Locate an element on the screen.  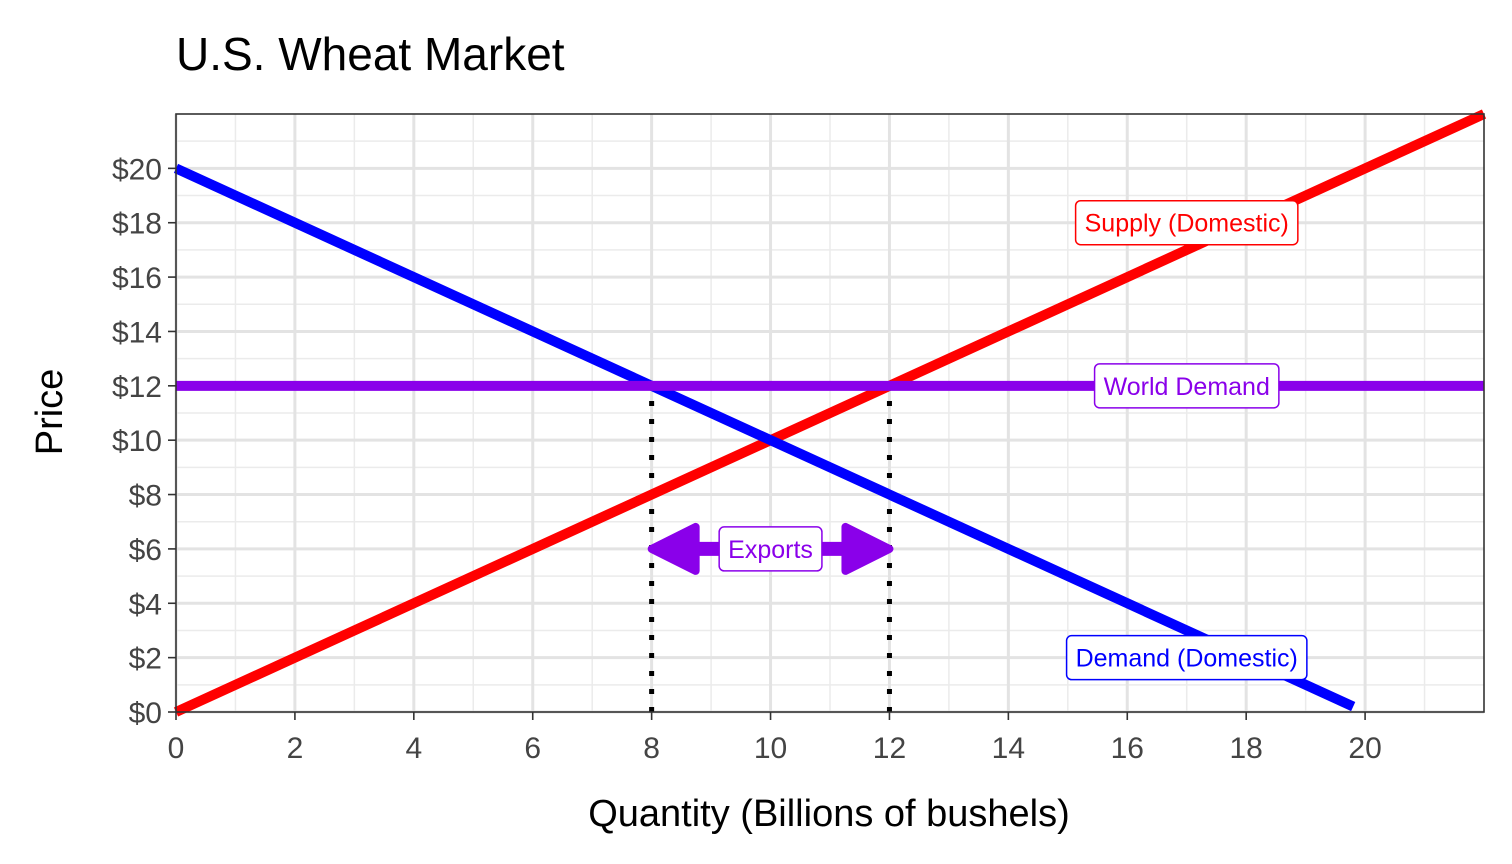
annotation-label: Demand (Domestic) is located at coordinates (1186, 657).